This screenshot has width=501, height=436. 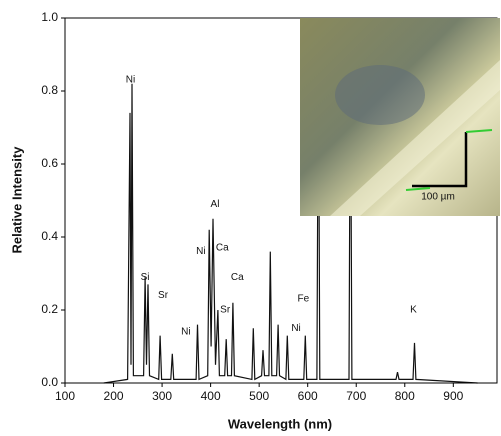 What do you see at coordinates (280, 423) in the screenshot?
I see `x-axis-label: Wavelength (nm)` at bounding box center [280, 423].